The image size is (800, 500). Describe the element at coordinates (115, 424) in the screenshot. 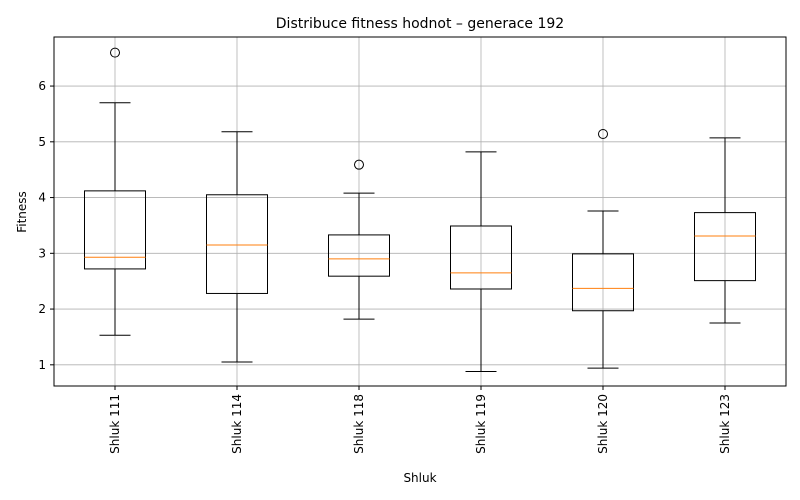

I see `x-tick-label: Shluk 111` at that location.